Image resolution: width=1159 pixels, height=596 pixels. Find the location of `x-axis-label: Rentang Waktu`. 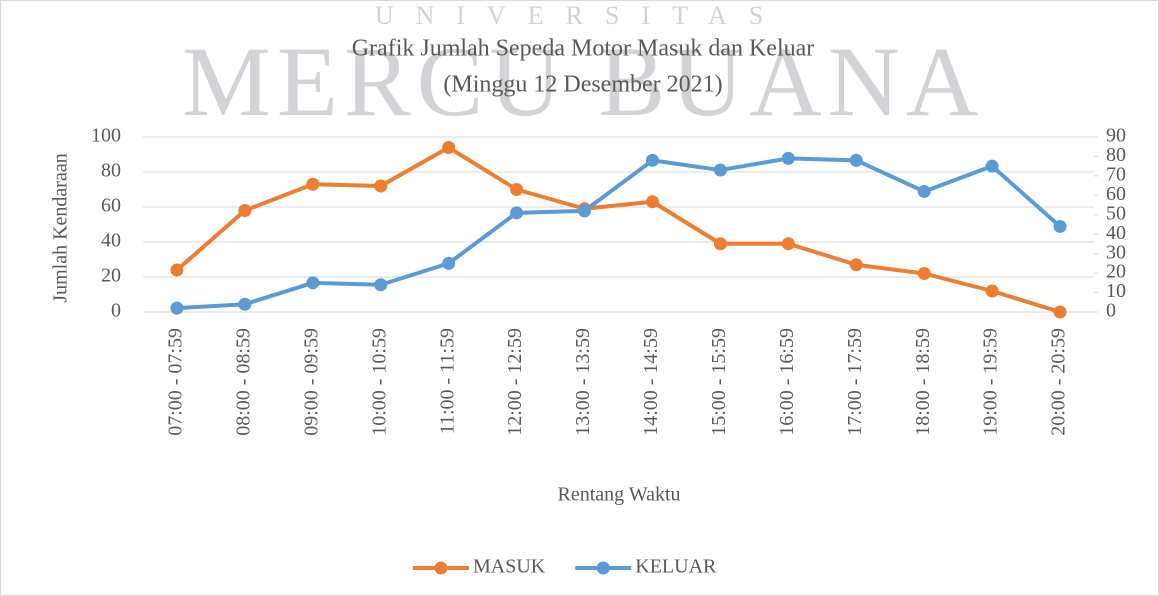

x-axis-label: Rentang Waktu is located at coordinates (619, 495).